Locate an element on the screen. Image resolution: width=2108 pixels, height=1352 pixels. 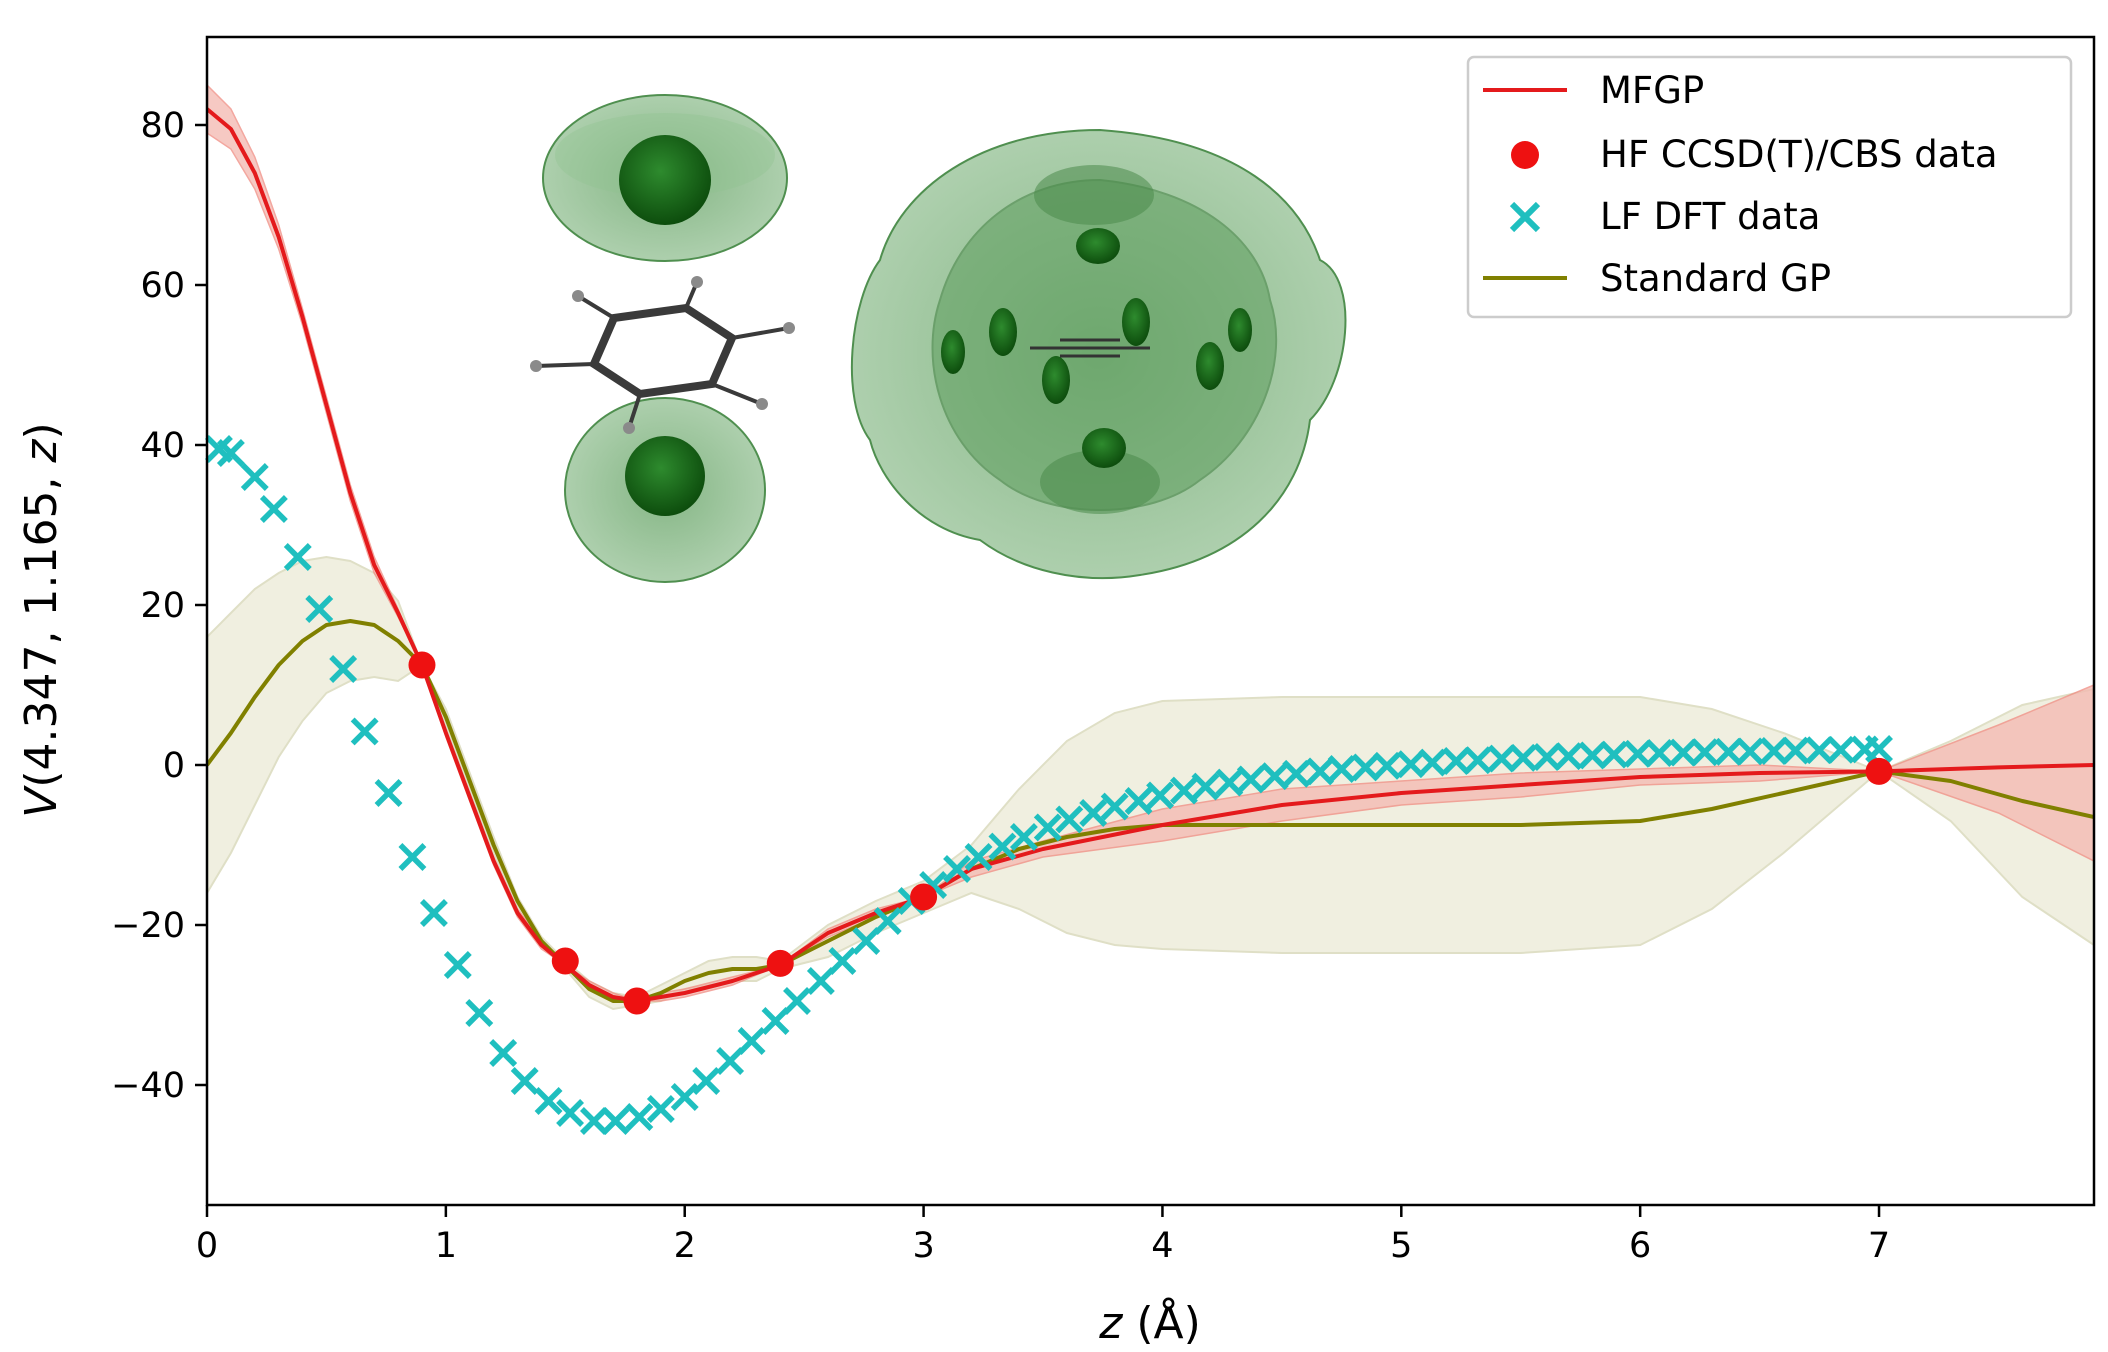
legend-standard-gp-label: Standard GP is located at coordinates (1715, 278).